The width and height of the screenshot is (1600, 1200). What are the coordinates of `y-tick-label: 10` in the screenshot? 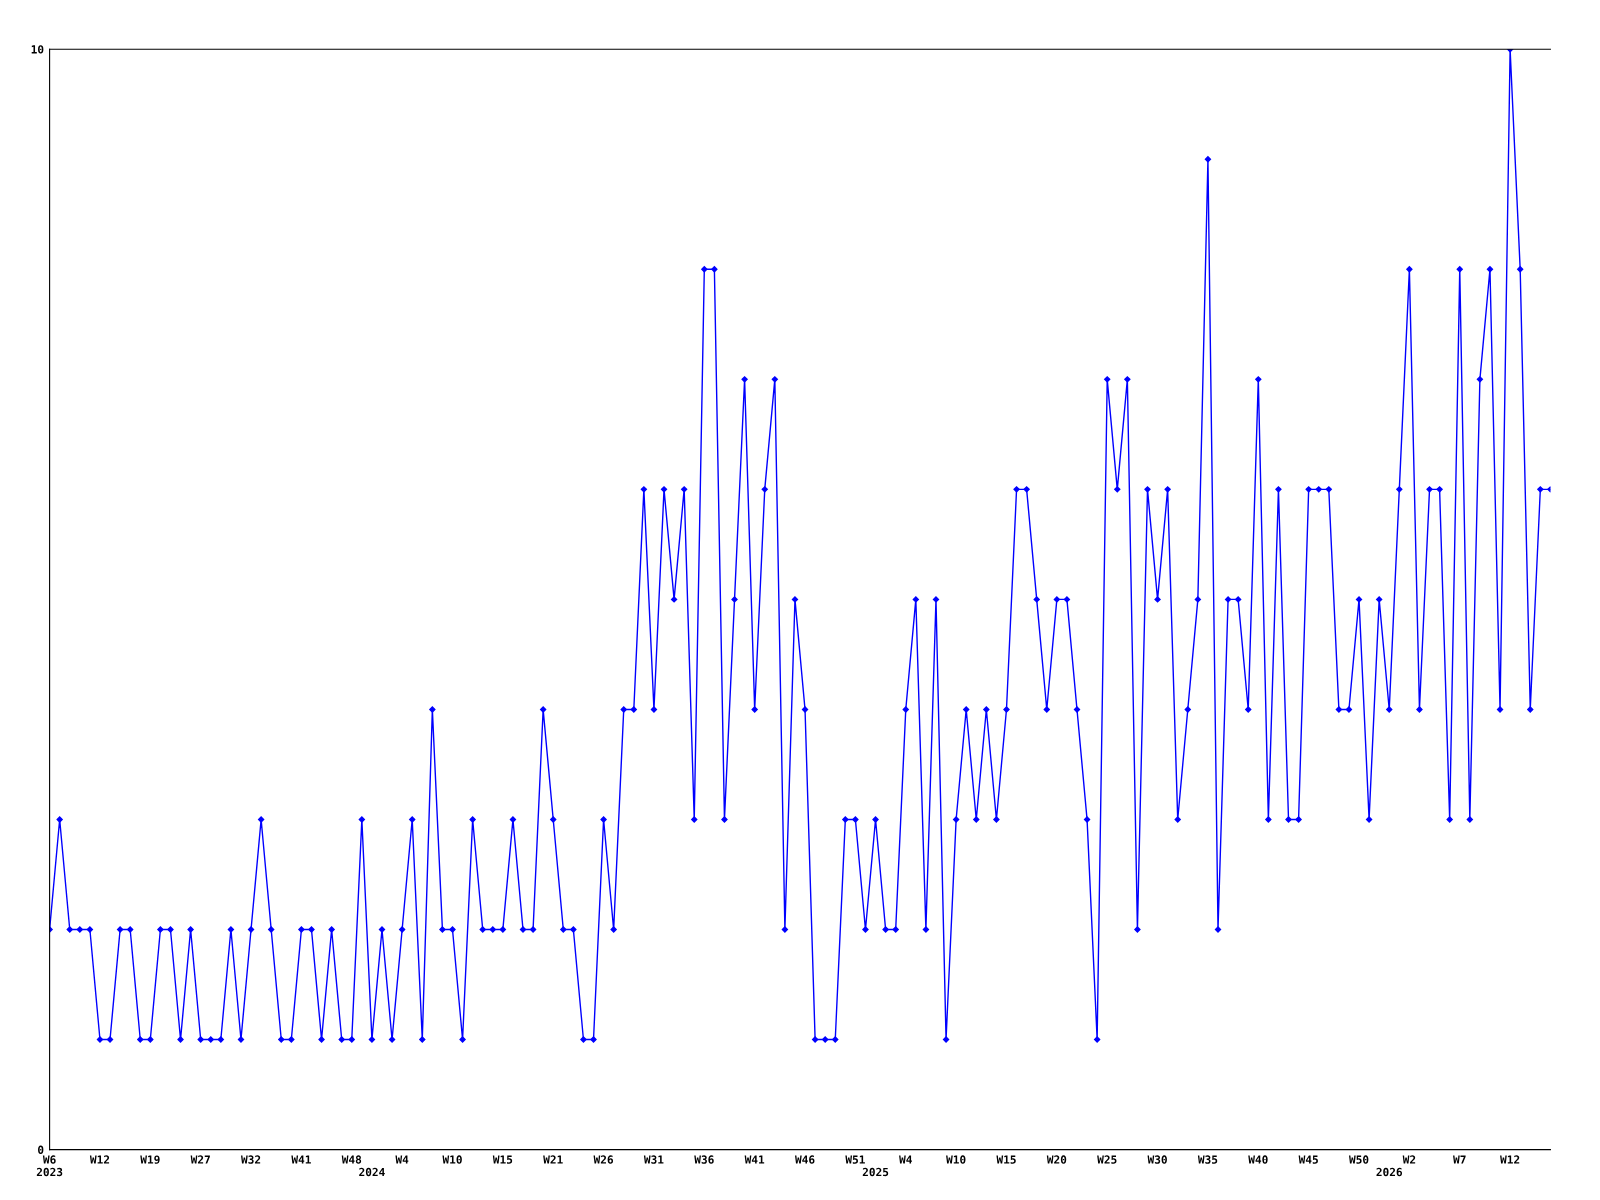 It's located at (37, 49).